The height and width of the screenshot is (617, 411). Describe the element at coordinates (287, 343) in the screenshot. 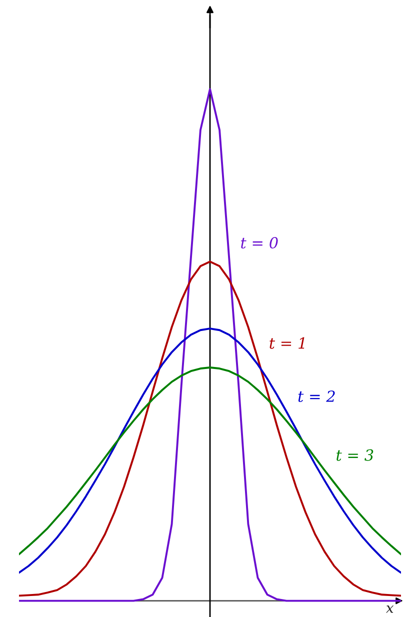

I see `series-label: t = 1` at that location.